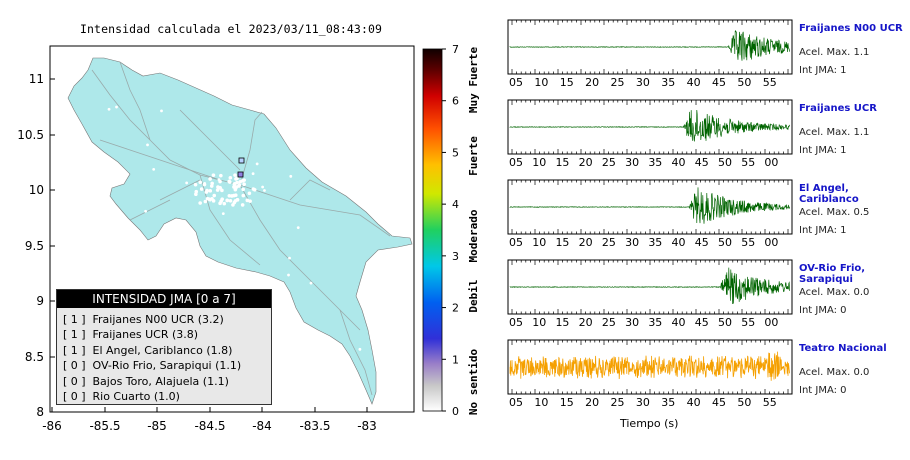 The image size is (910, 460). I want to click on station-name: El Angel, Cariblanco, so click(829, 194).